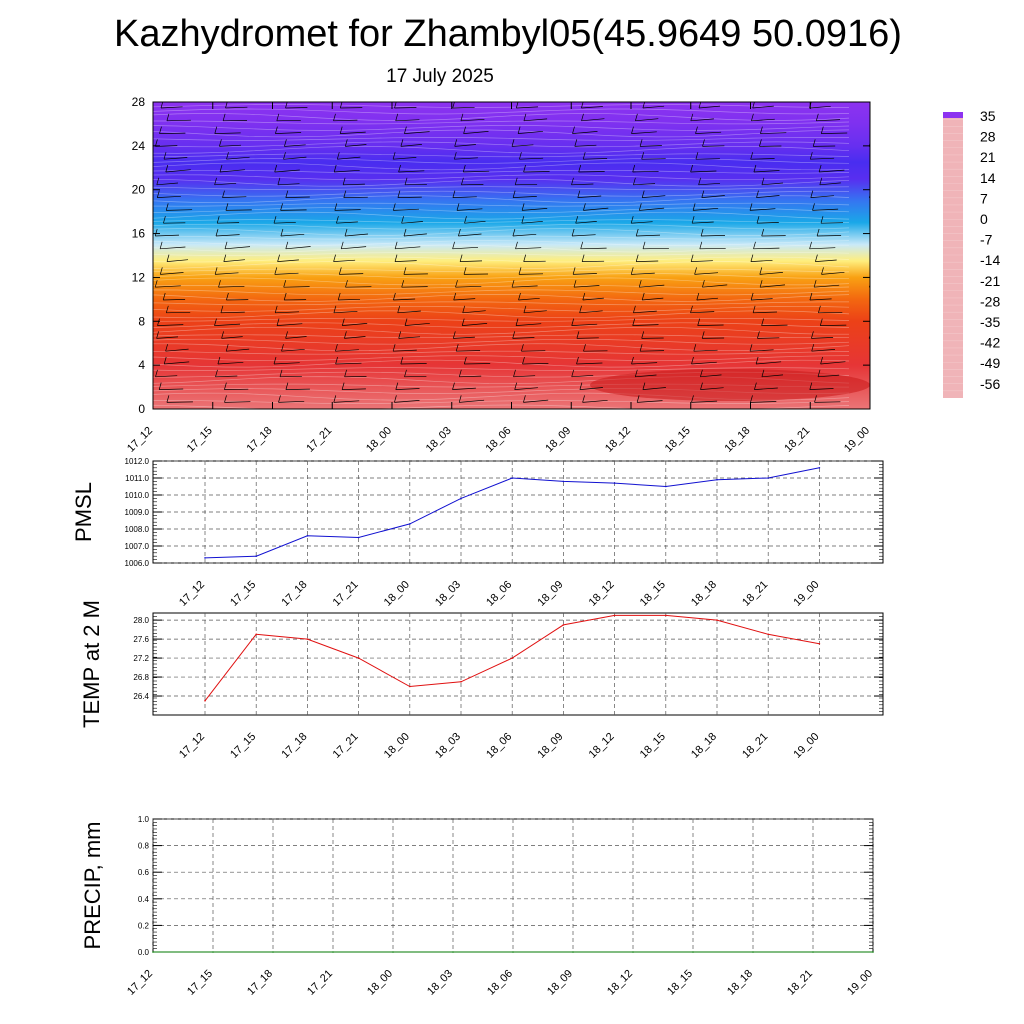 Image resolution: width=1024 pixels, height=1024 pixels. What do you see at coordinates (984, 198) in the screenshot?
I see `colorbar-label: 7` at bounding box center [984, 198].